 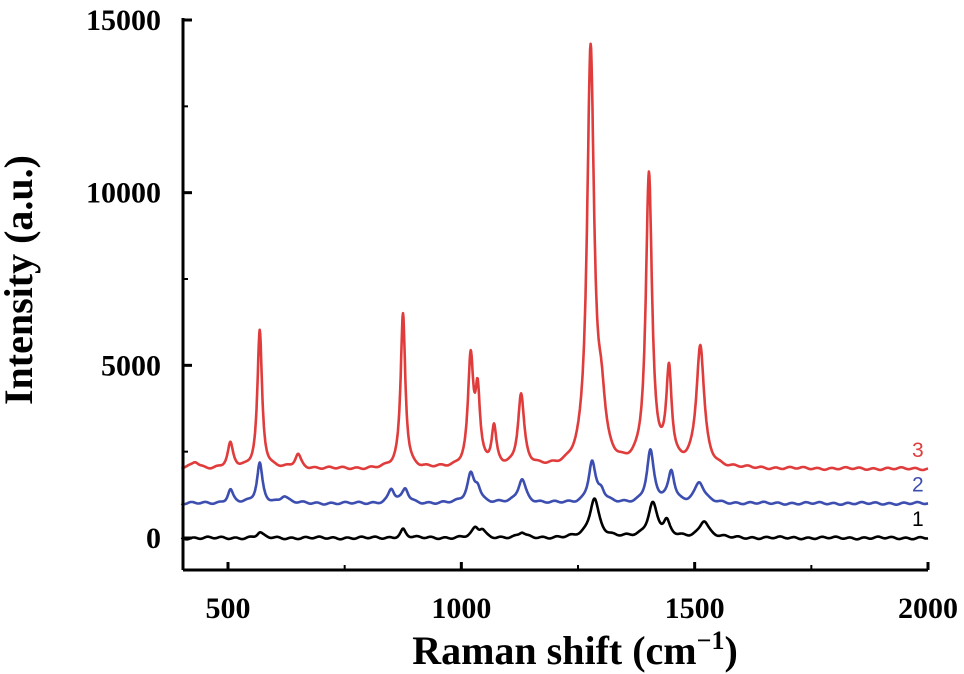 What do you see at coordinates (123, 193) in the screenshot?
I see `y-tick-label-10000: 10000` at bounding box center [123, 193].